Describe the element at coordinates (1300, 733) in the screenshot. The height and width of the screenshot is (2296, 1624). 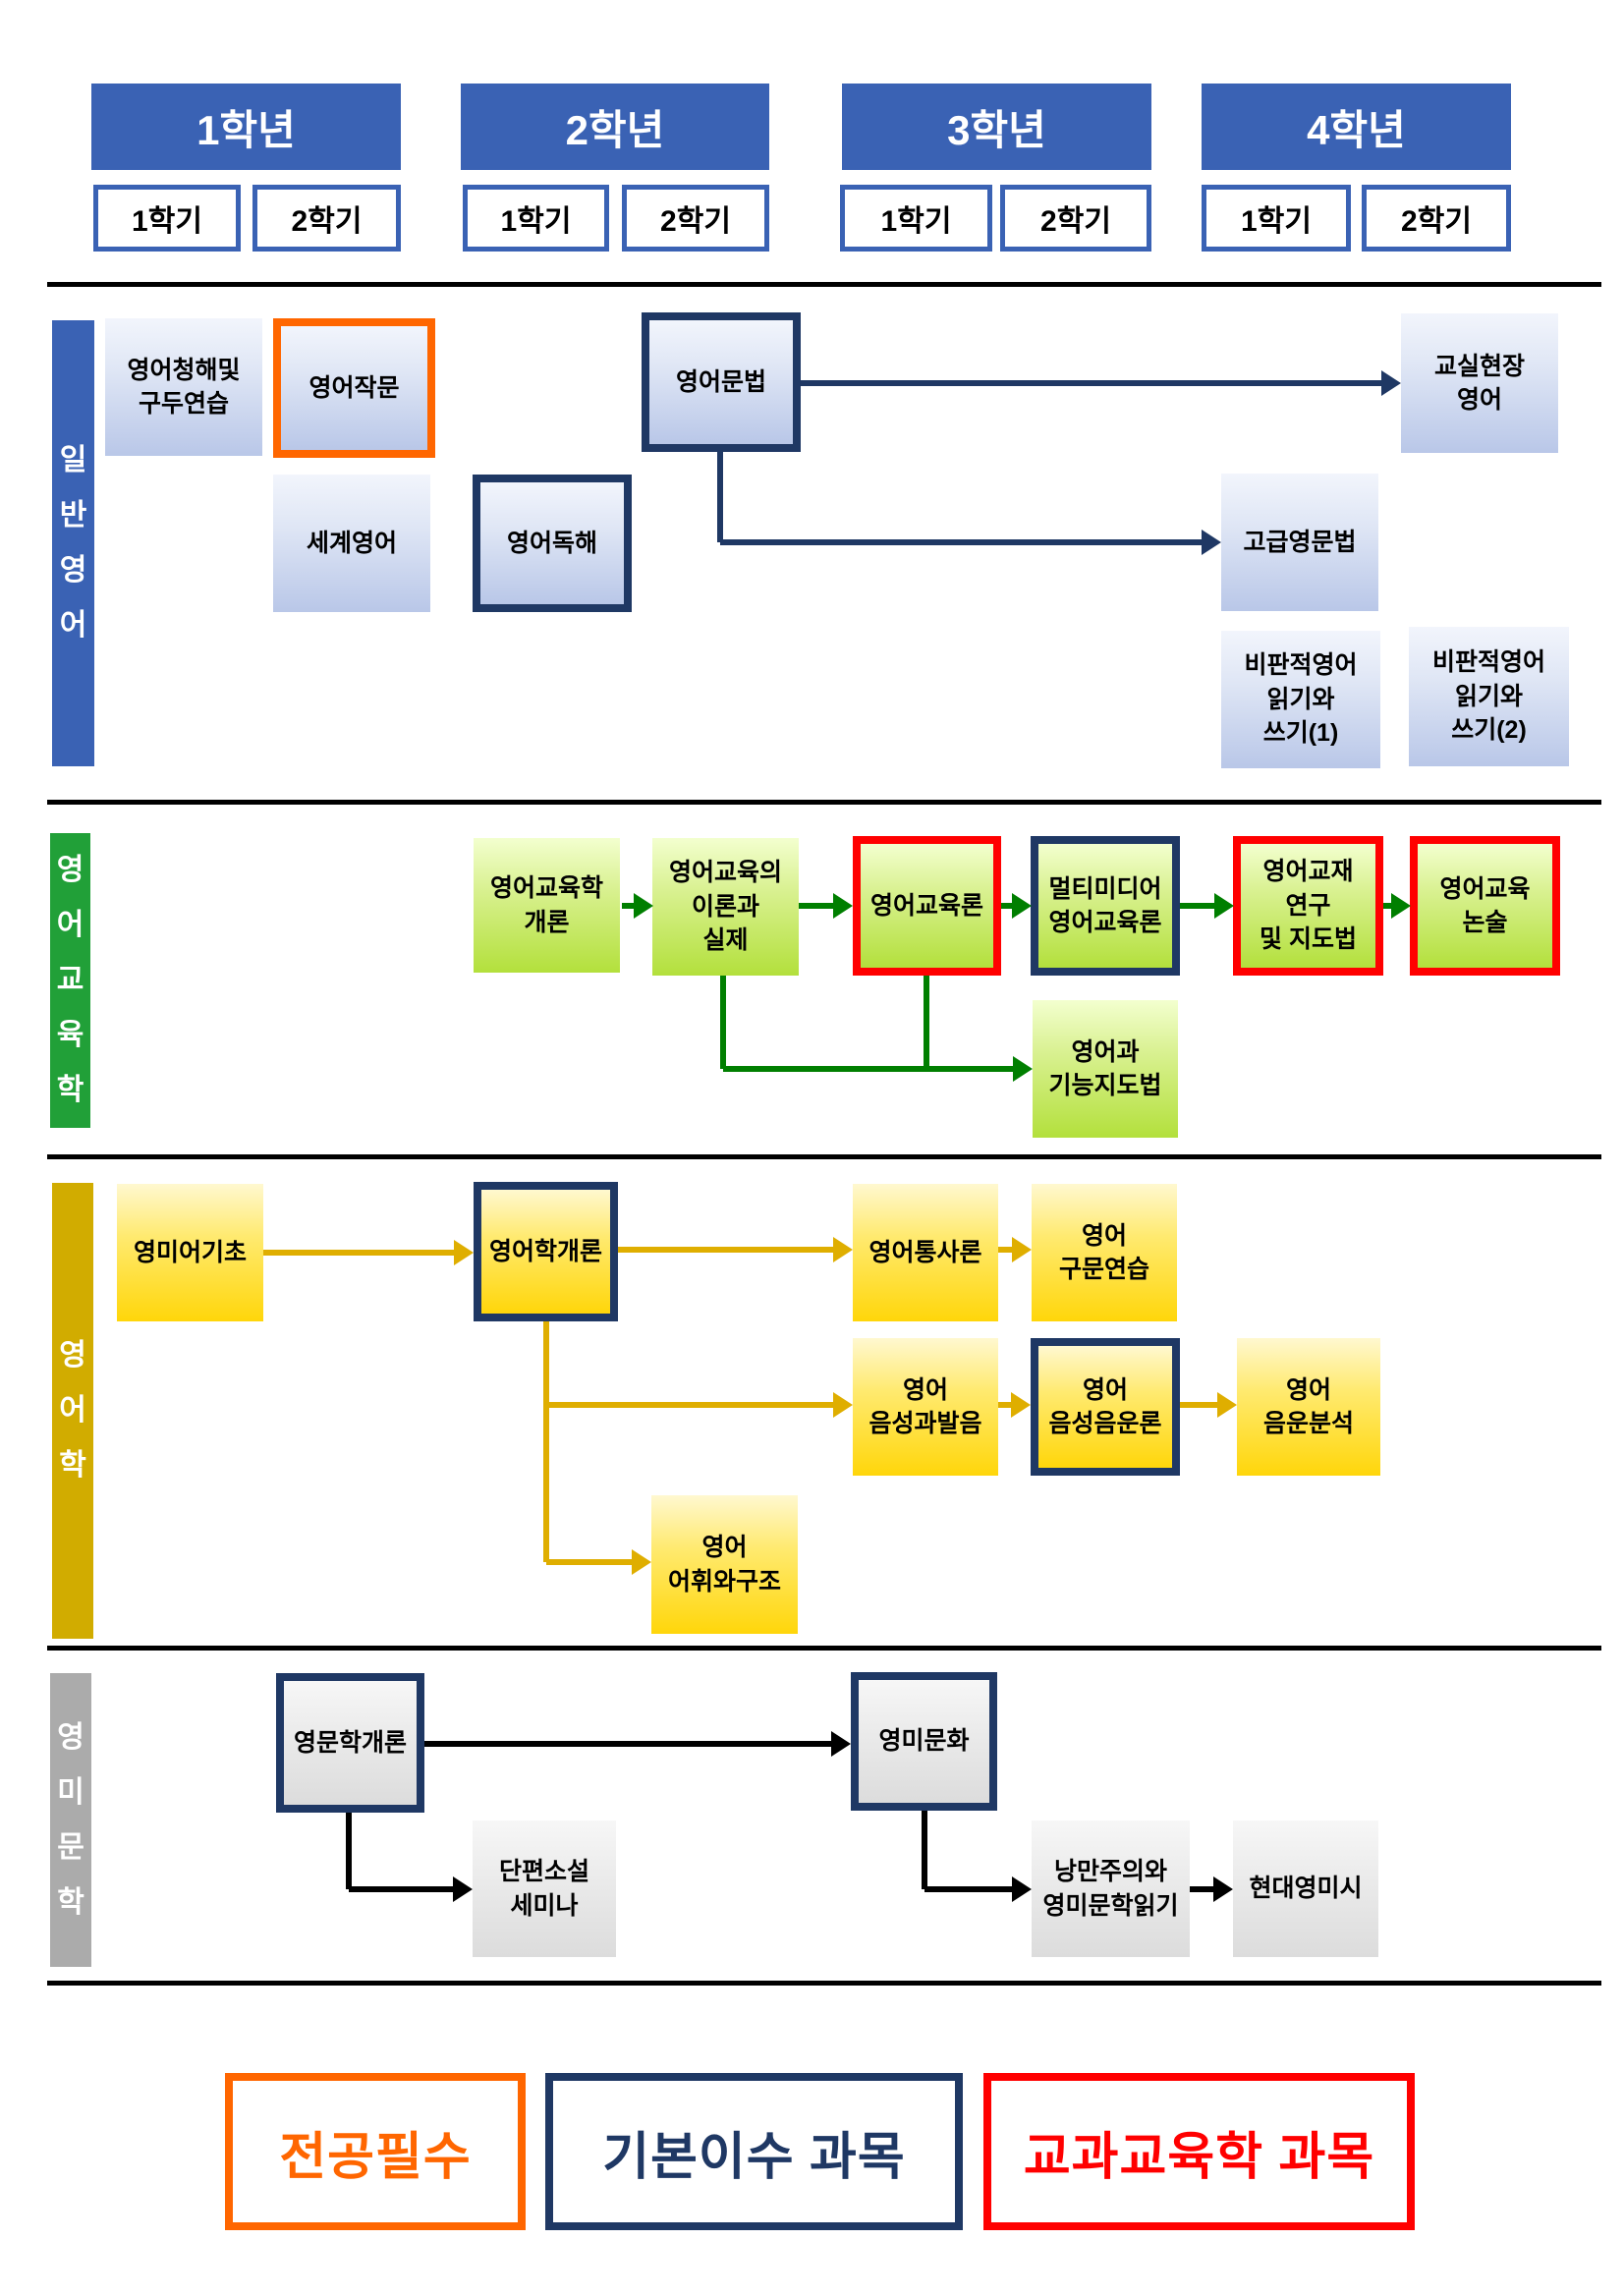
I see `course-box-label: 쓰기(1)` at that location.